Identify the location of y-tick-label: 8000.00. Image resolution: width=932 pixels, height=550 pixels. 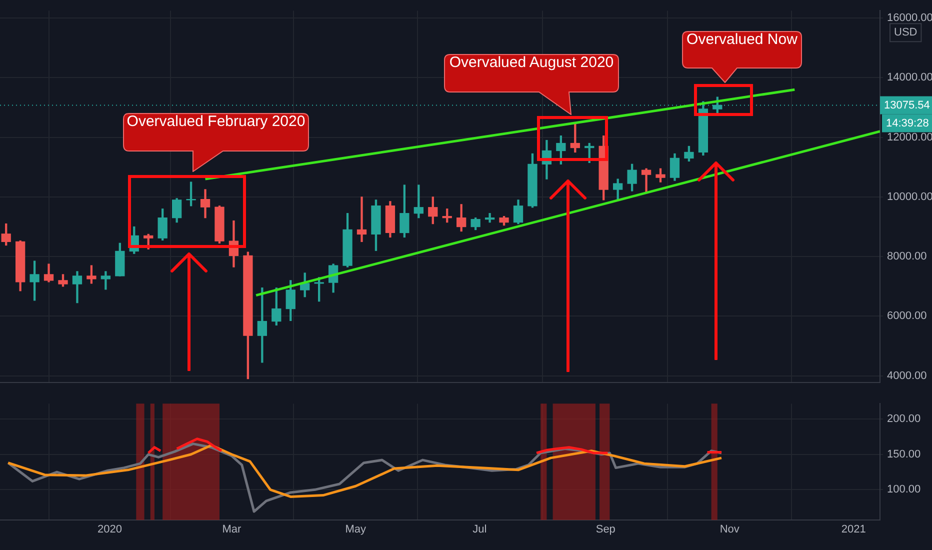
(907, 256).